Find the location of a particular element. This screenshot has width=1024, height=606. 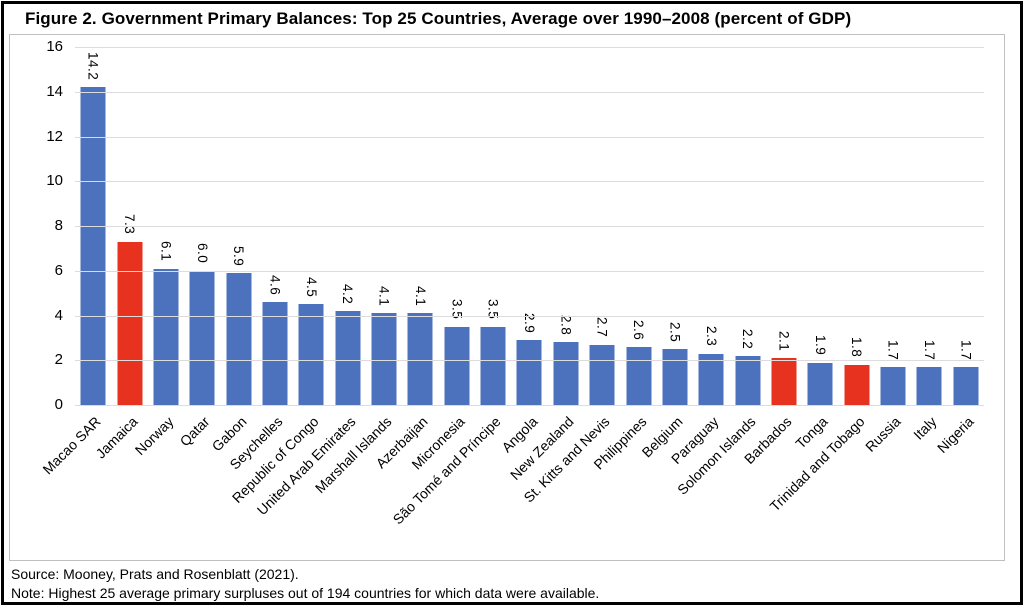

bar-group: 1.7 Italy is located at coordinates (929, 245).